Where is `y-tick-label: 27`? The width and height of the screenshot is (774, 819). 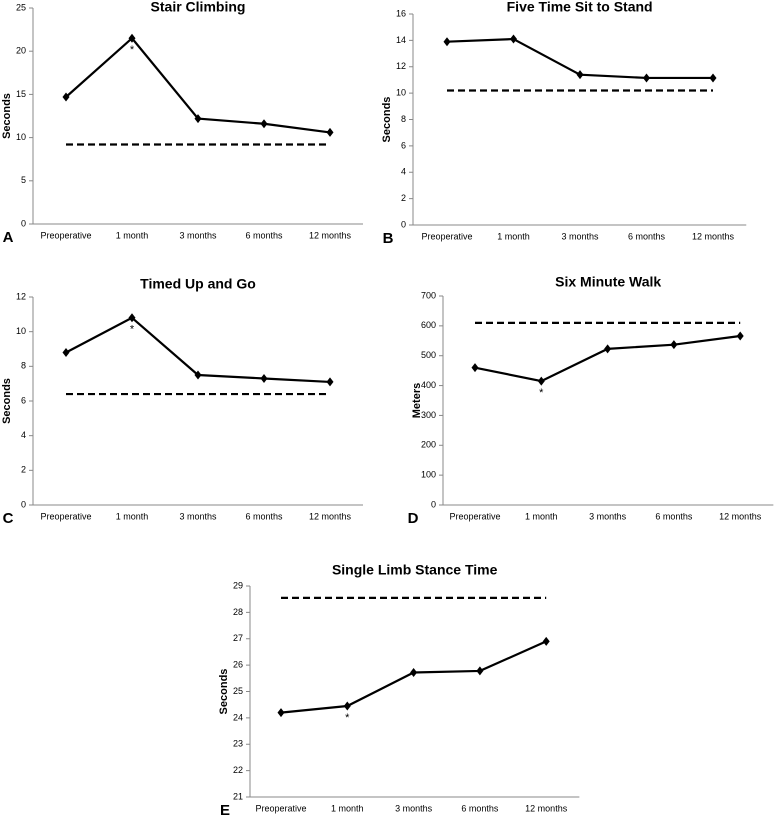
y-tick-label: 27 is located at coordinates (238, 638).